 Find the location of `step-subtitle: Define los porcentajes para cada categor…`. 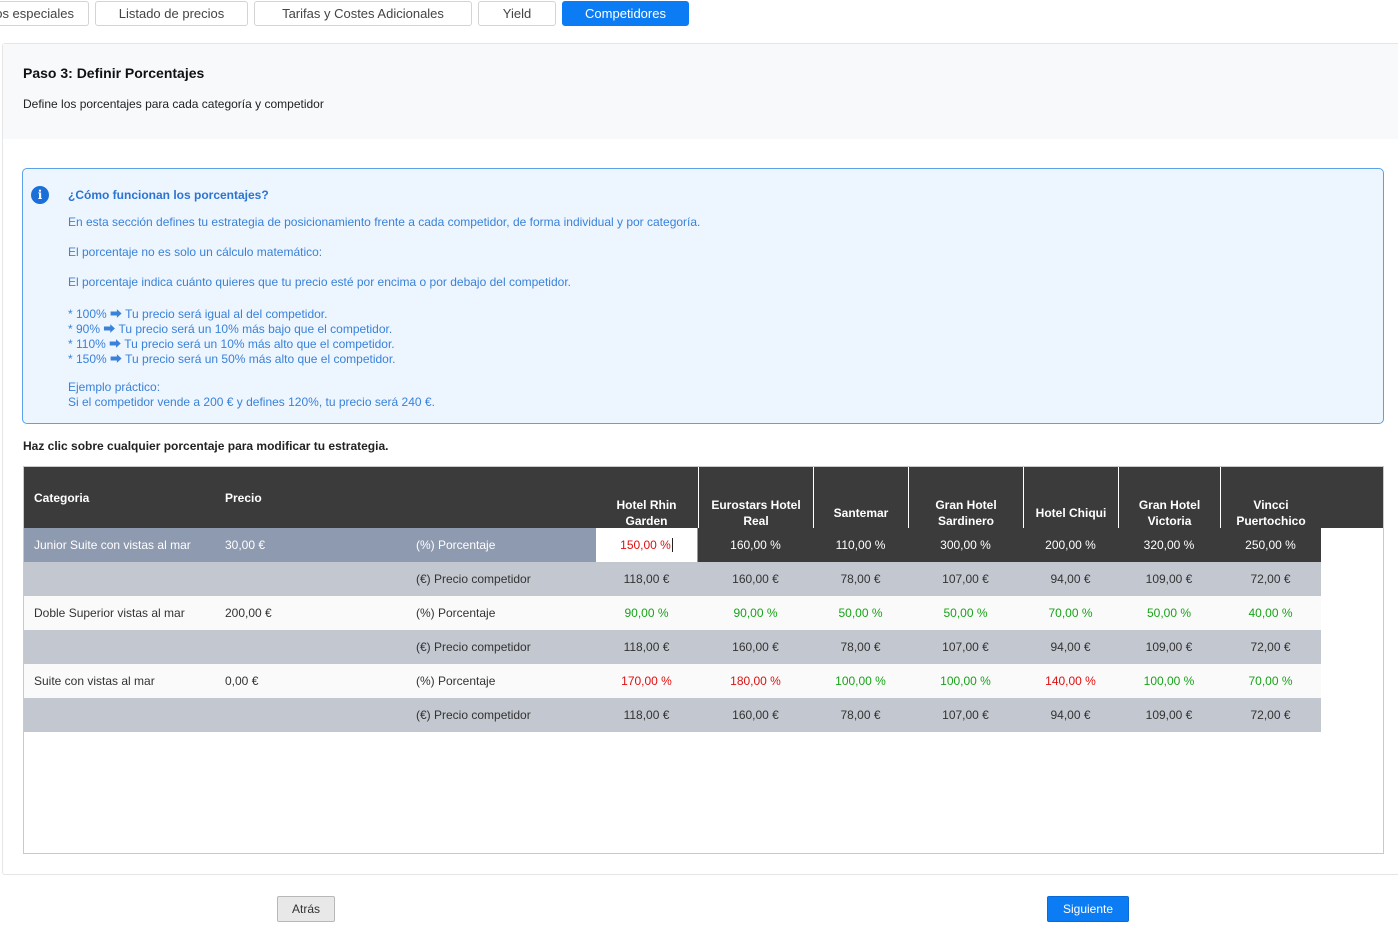

step-subtitle: Define los porcentajes para cada categor… is located at coordinates (173, 104).